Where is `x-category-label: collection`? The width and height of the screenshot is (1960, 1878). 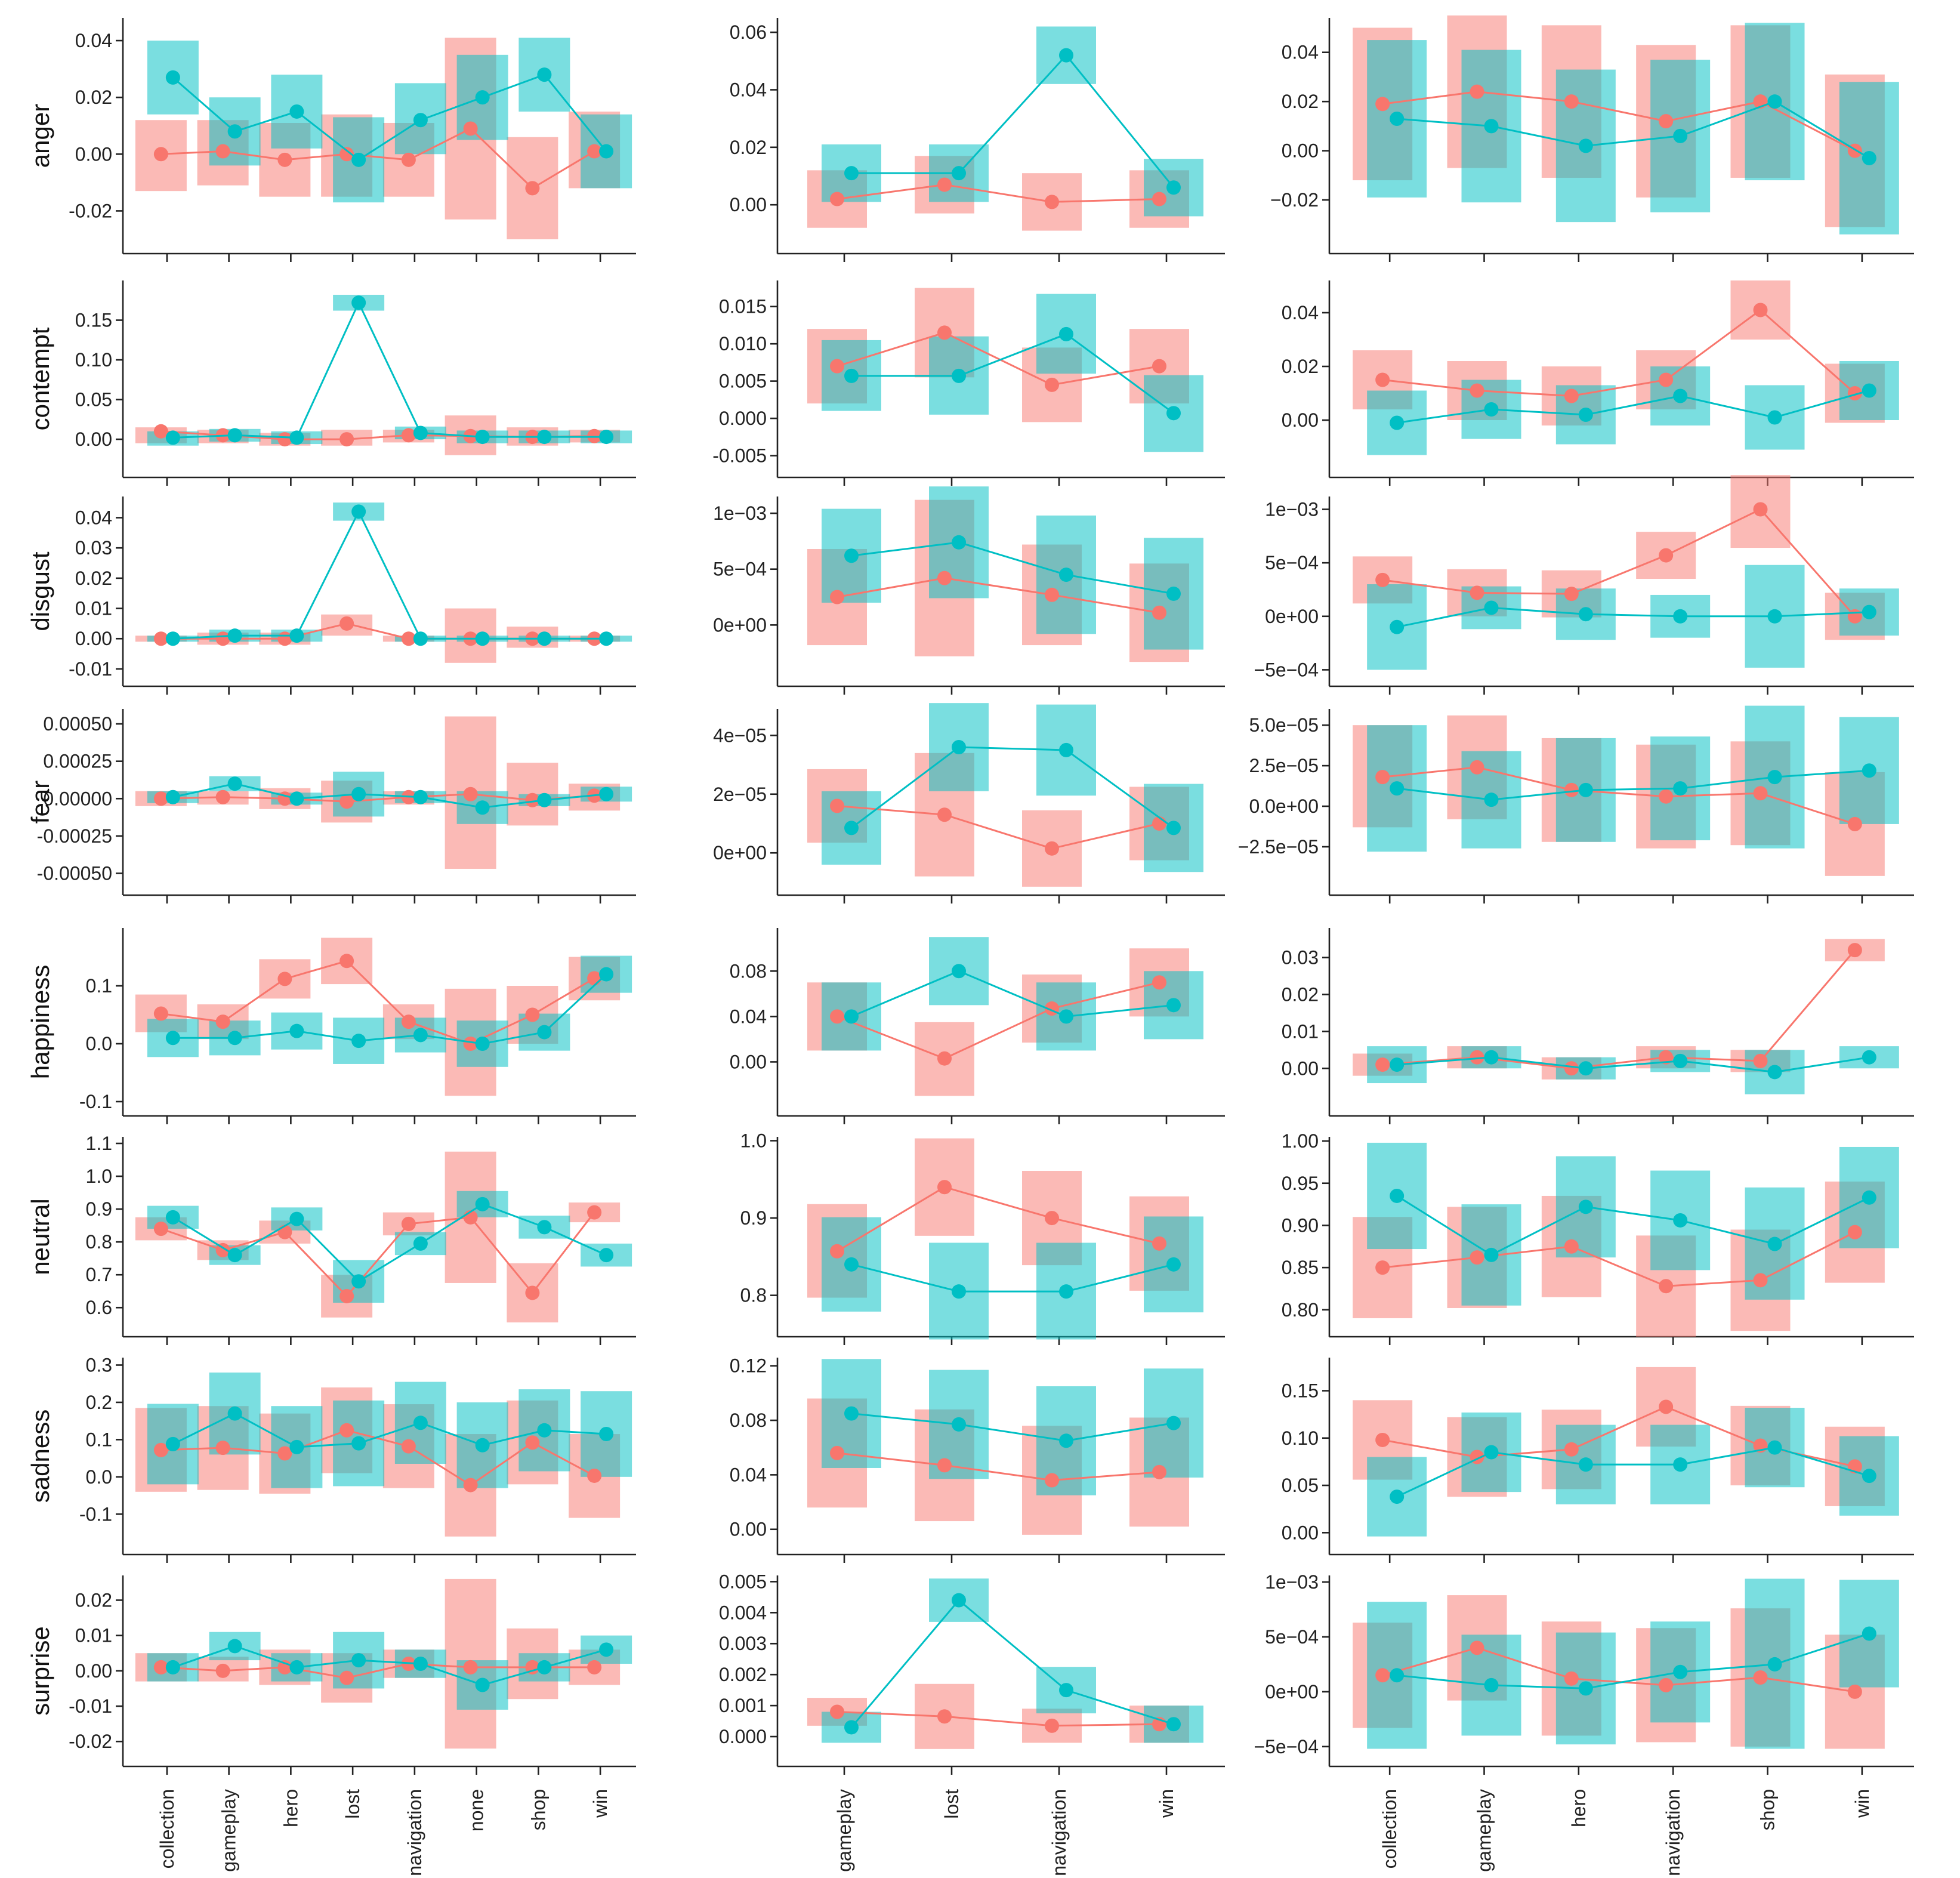 x-category-label: collection is located at coordinates (1389, 1828).